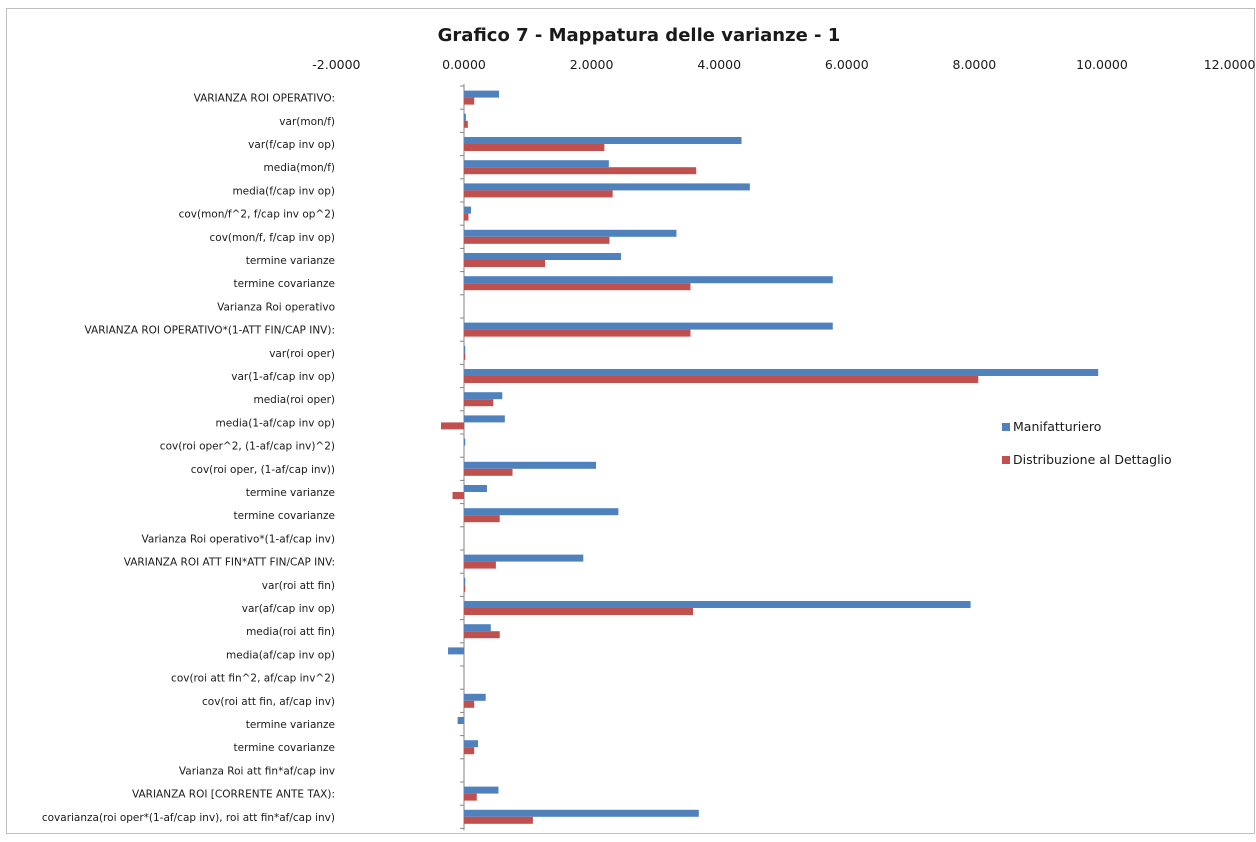  Describe the element at coordinates (290, 632) in the screenshot. I see `category-label: media(roi att fin)` at that location.